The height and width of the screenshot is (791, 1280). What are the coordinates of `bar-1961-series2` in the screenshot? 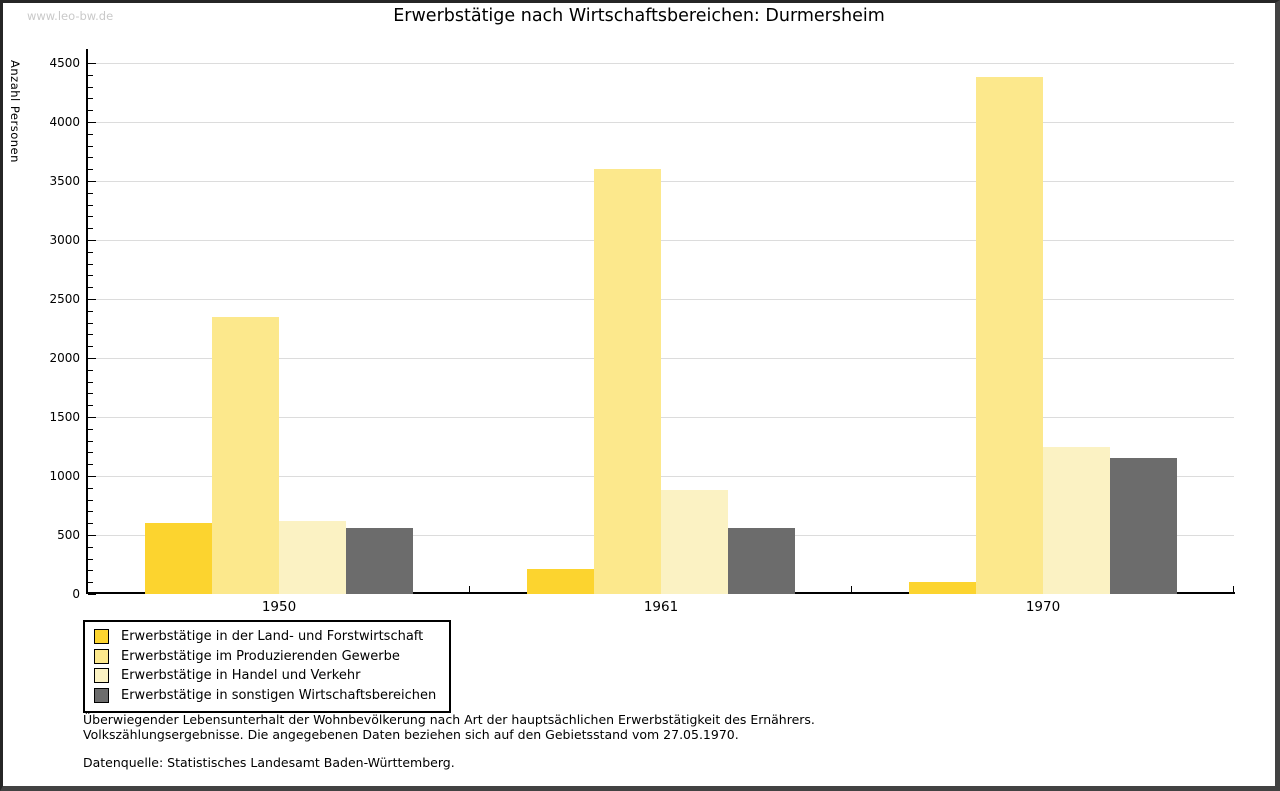 It's located at (627, 381).